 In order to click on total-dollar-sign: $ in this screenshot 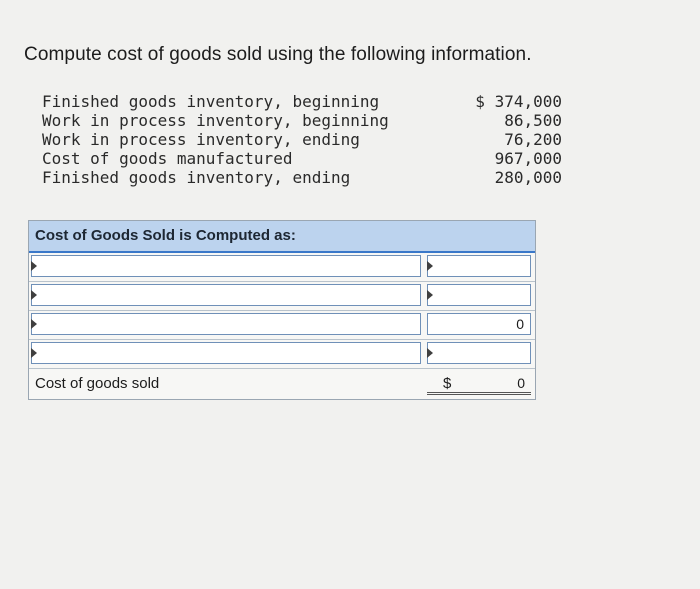, I will do `click(447, 383)`.